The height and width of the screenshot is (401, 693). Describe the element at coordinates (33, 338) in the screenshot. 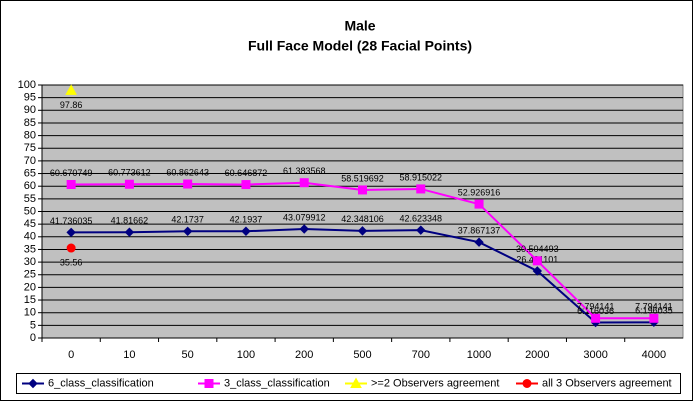

I see `y-tick-label: 0` at that location.